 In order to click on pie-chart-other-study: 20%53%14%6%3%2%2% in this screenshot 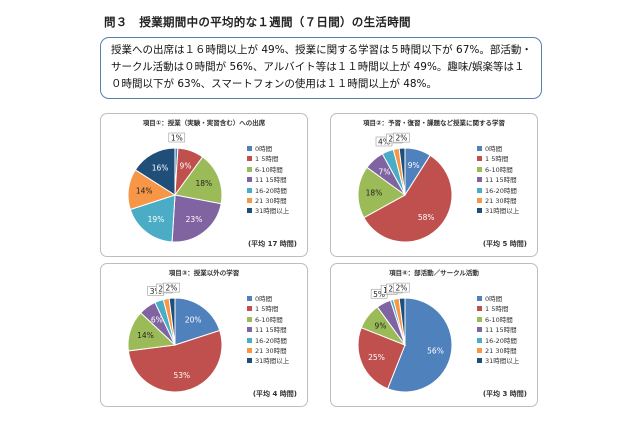, I will do `click(175, 337)`.